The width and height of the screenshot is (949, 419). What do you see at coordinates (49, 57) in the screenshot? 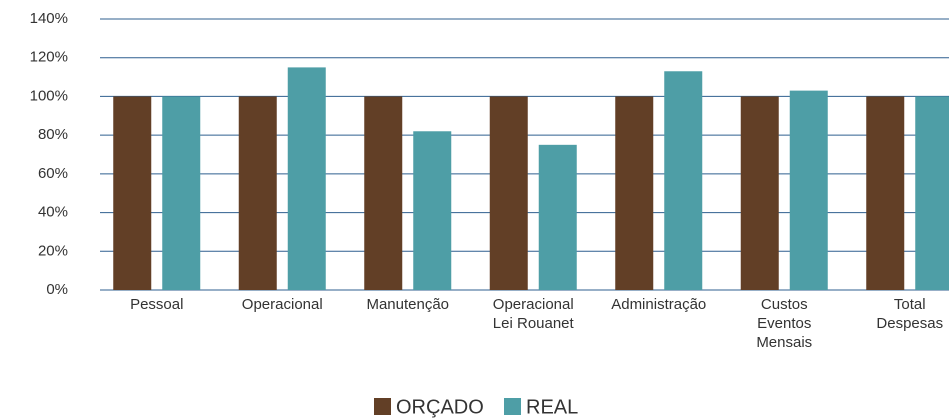
I see `y-tick-label: 120%` at bounding box center [49, 57].